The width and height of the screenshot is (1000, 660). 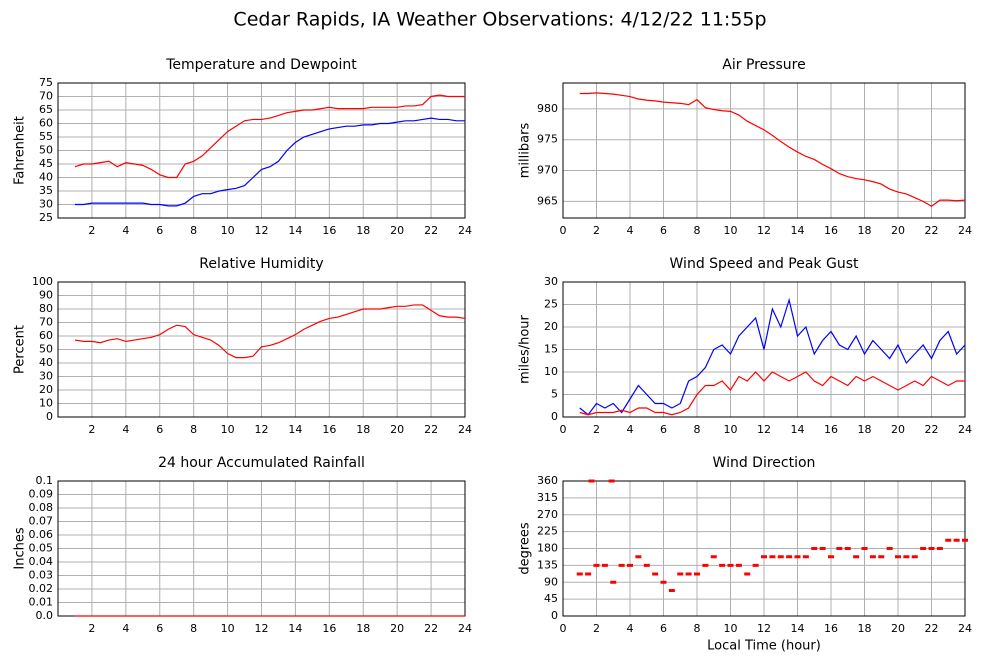 I want to click on panel-title: 24 hour Accumulated Rainfall, so click(x=261, y=463).